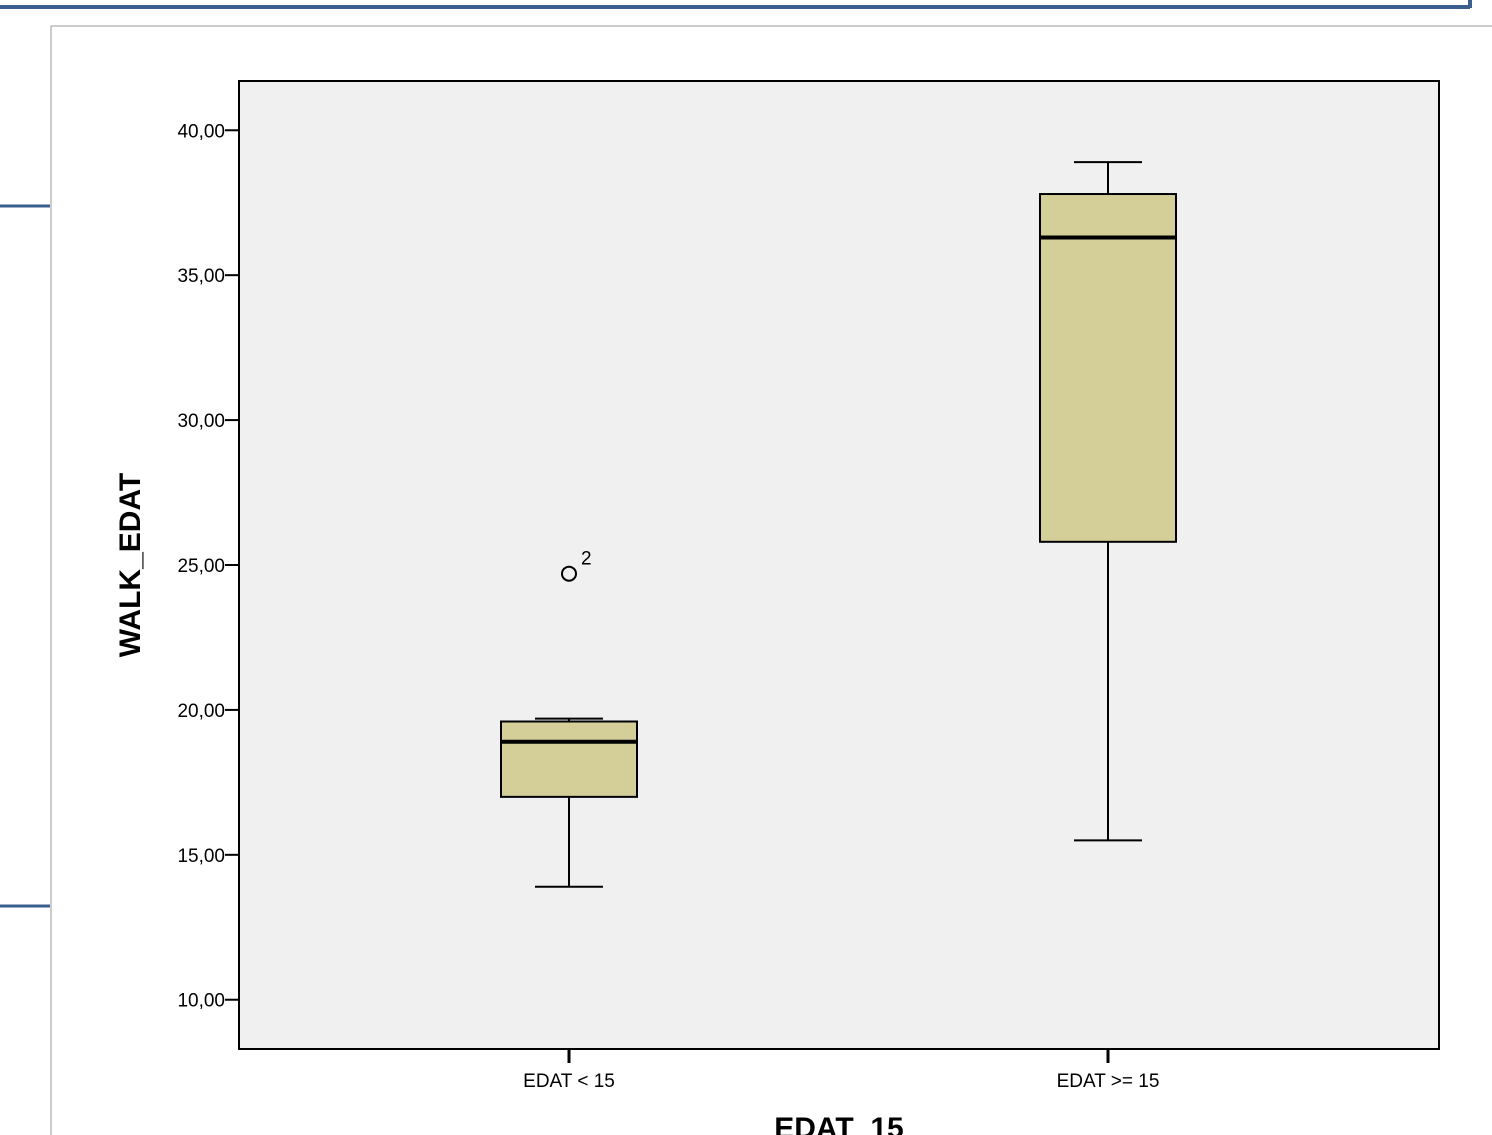 The height and width of the screenshot is (1135, 1492). What do you see at coordinates (569, 718) in the screenshot?
I see `box-group: 2` at bounding box center [569, 718].